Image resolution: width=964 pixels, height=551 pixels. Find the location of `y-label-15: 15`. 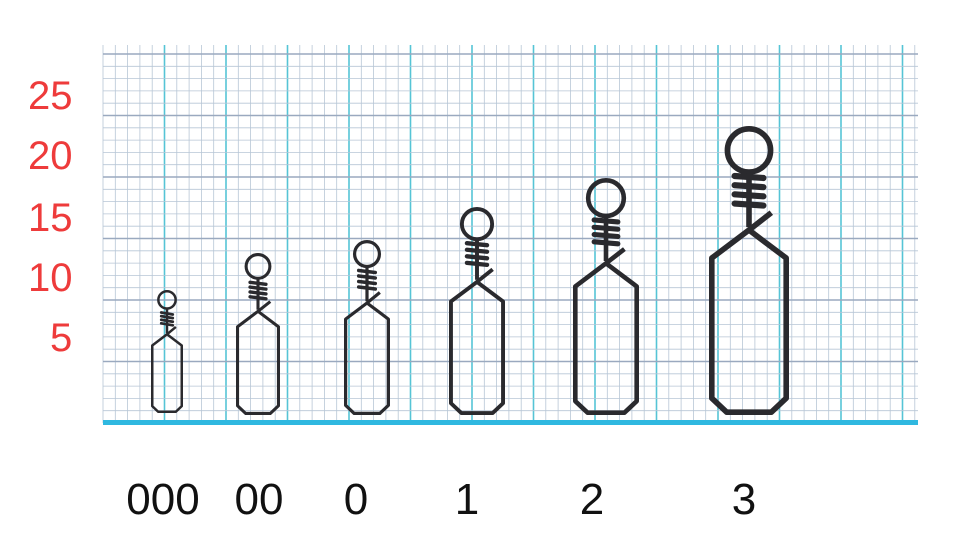

y-label-15: 15 is located at coordinates (50, 218).